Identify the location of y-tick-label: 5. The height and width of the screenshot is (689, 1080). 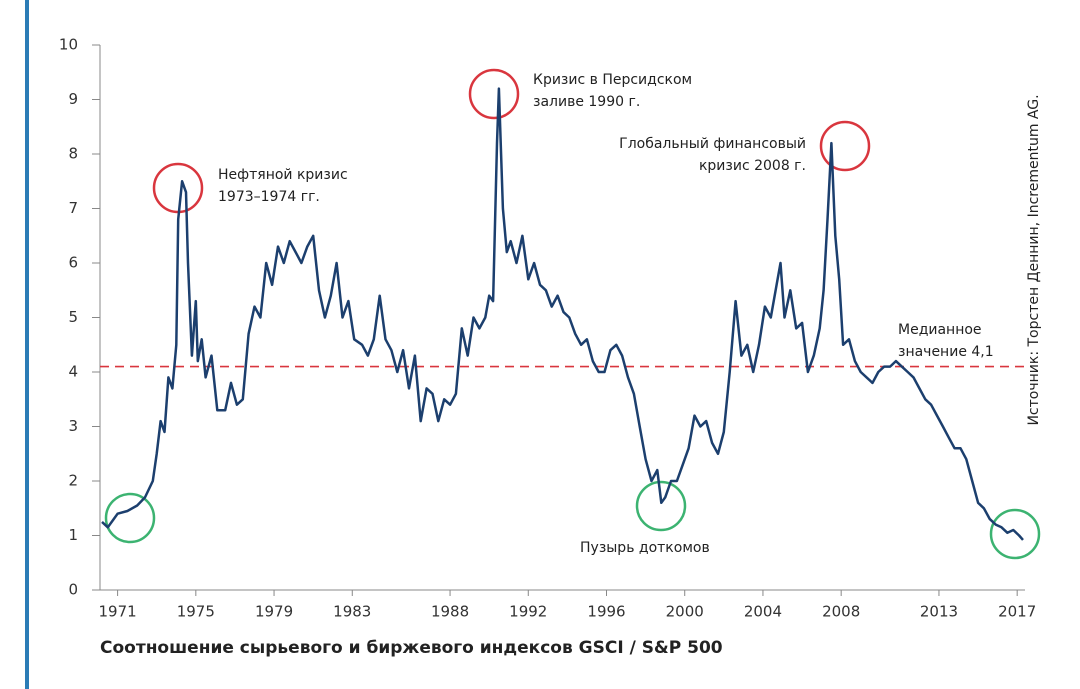
(73, 317).